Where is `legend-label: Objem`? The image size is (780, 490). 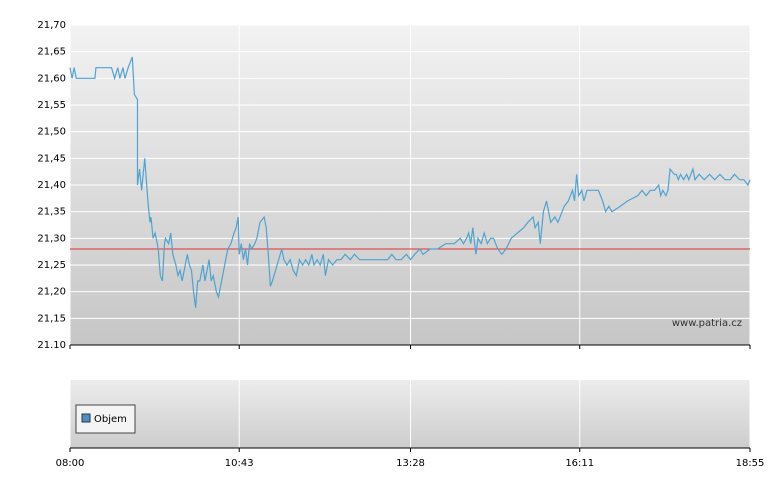
legend-label: Objem is located at coordinates (110, 419).